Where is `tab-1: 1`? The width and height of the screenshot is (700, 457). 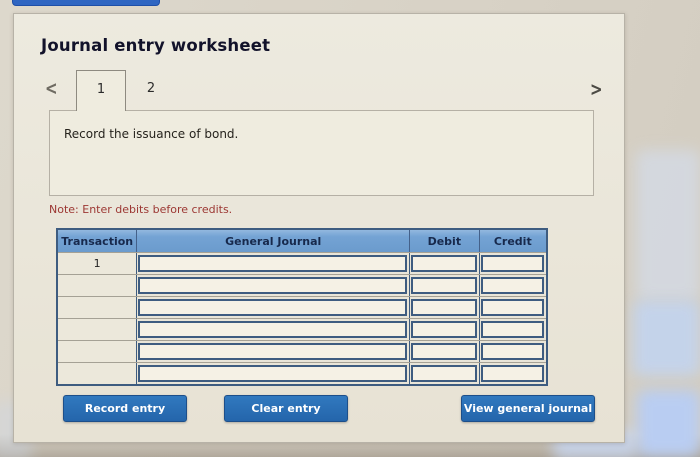
tab-1: 1 is located at coordinates (101, 90).